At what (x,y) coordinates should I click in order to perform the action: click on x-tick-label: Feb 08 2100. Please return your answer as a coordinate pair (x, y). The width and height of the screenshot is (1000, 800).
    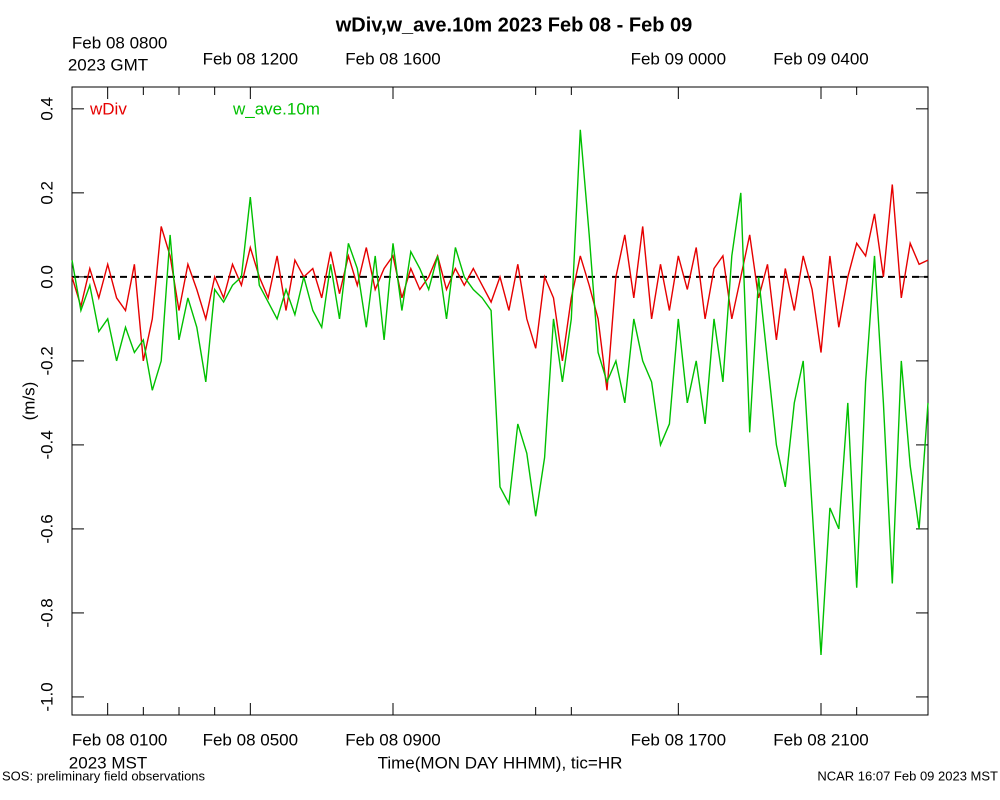
    Looking at the image, I should click on (820, 739).